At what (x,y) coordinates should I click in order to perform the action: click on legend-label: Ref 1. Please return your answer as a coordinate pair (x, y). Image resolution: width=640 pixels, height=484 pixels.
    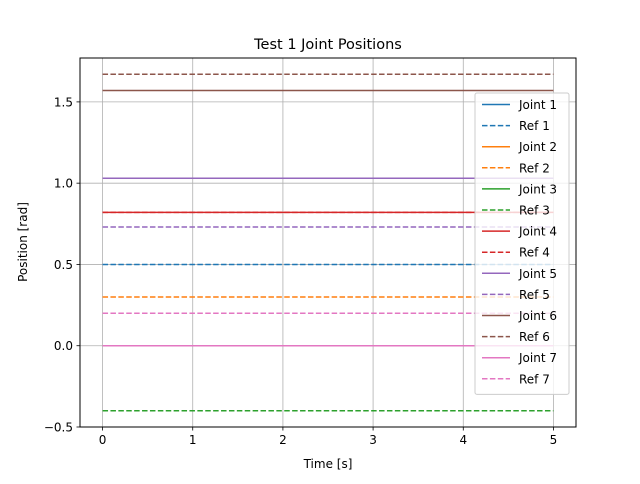
    Looking at the image, I should click on (534, 126).